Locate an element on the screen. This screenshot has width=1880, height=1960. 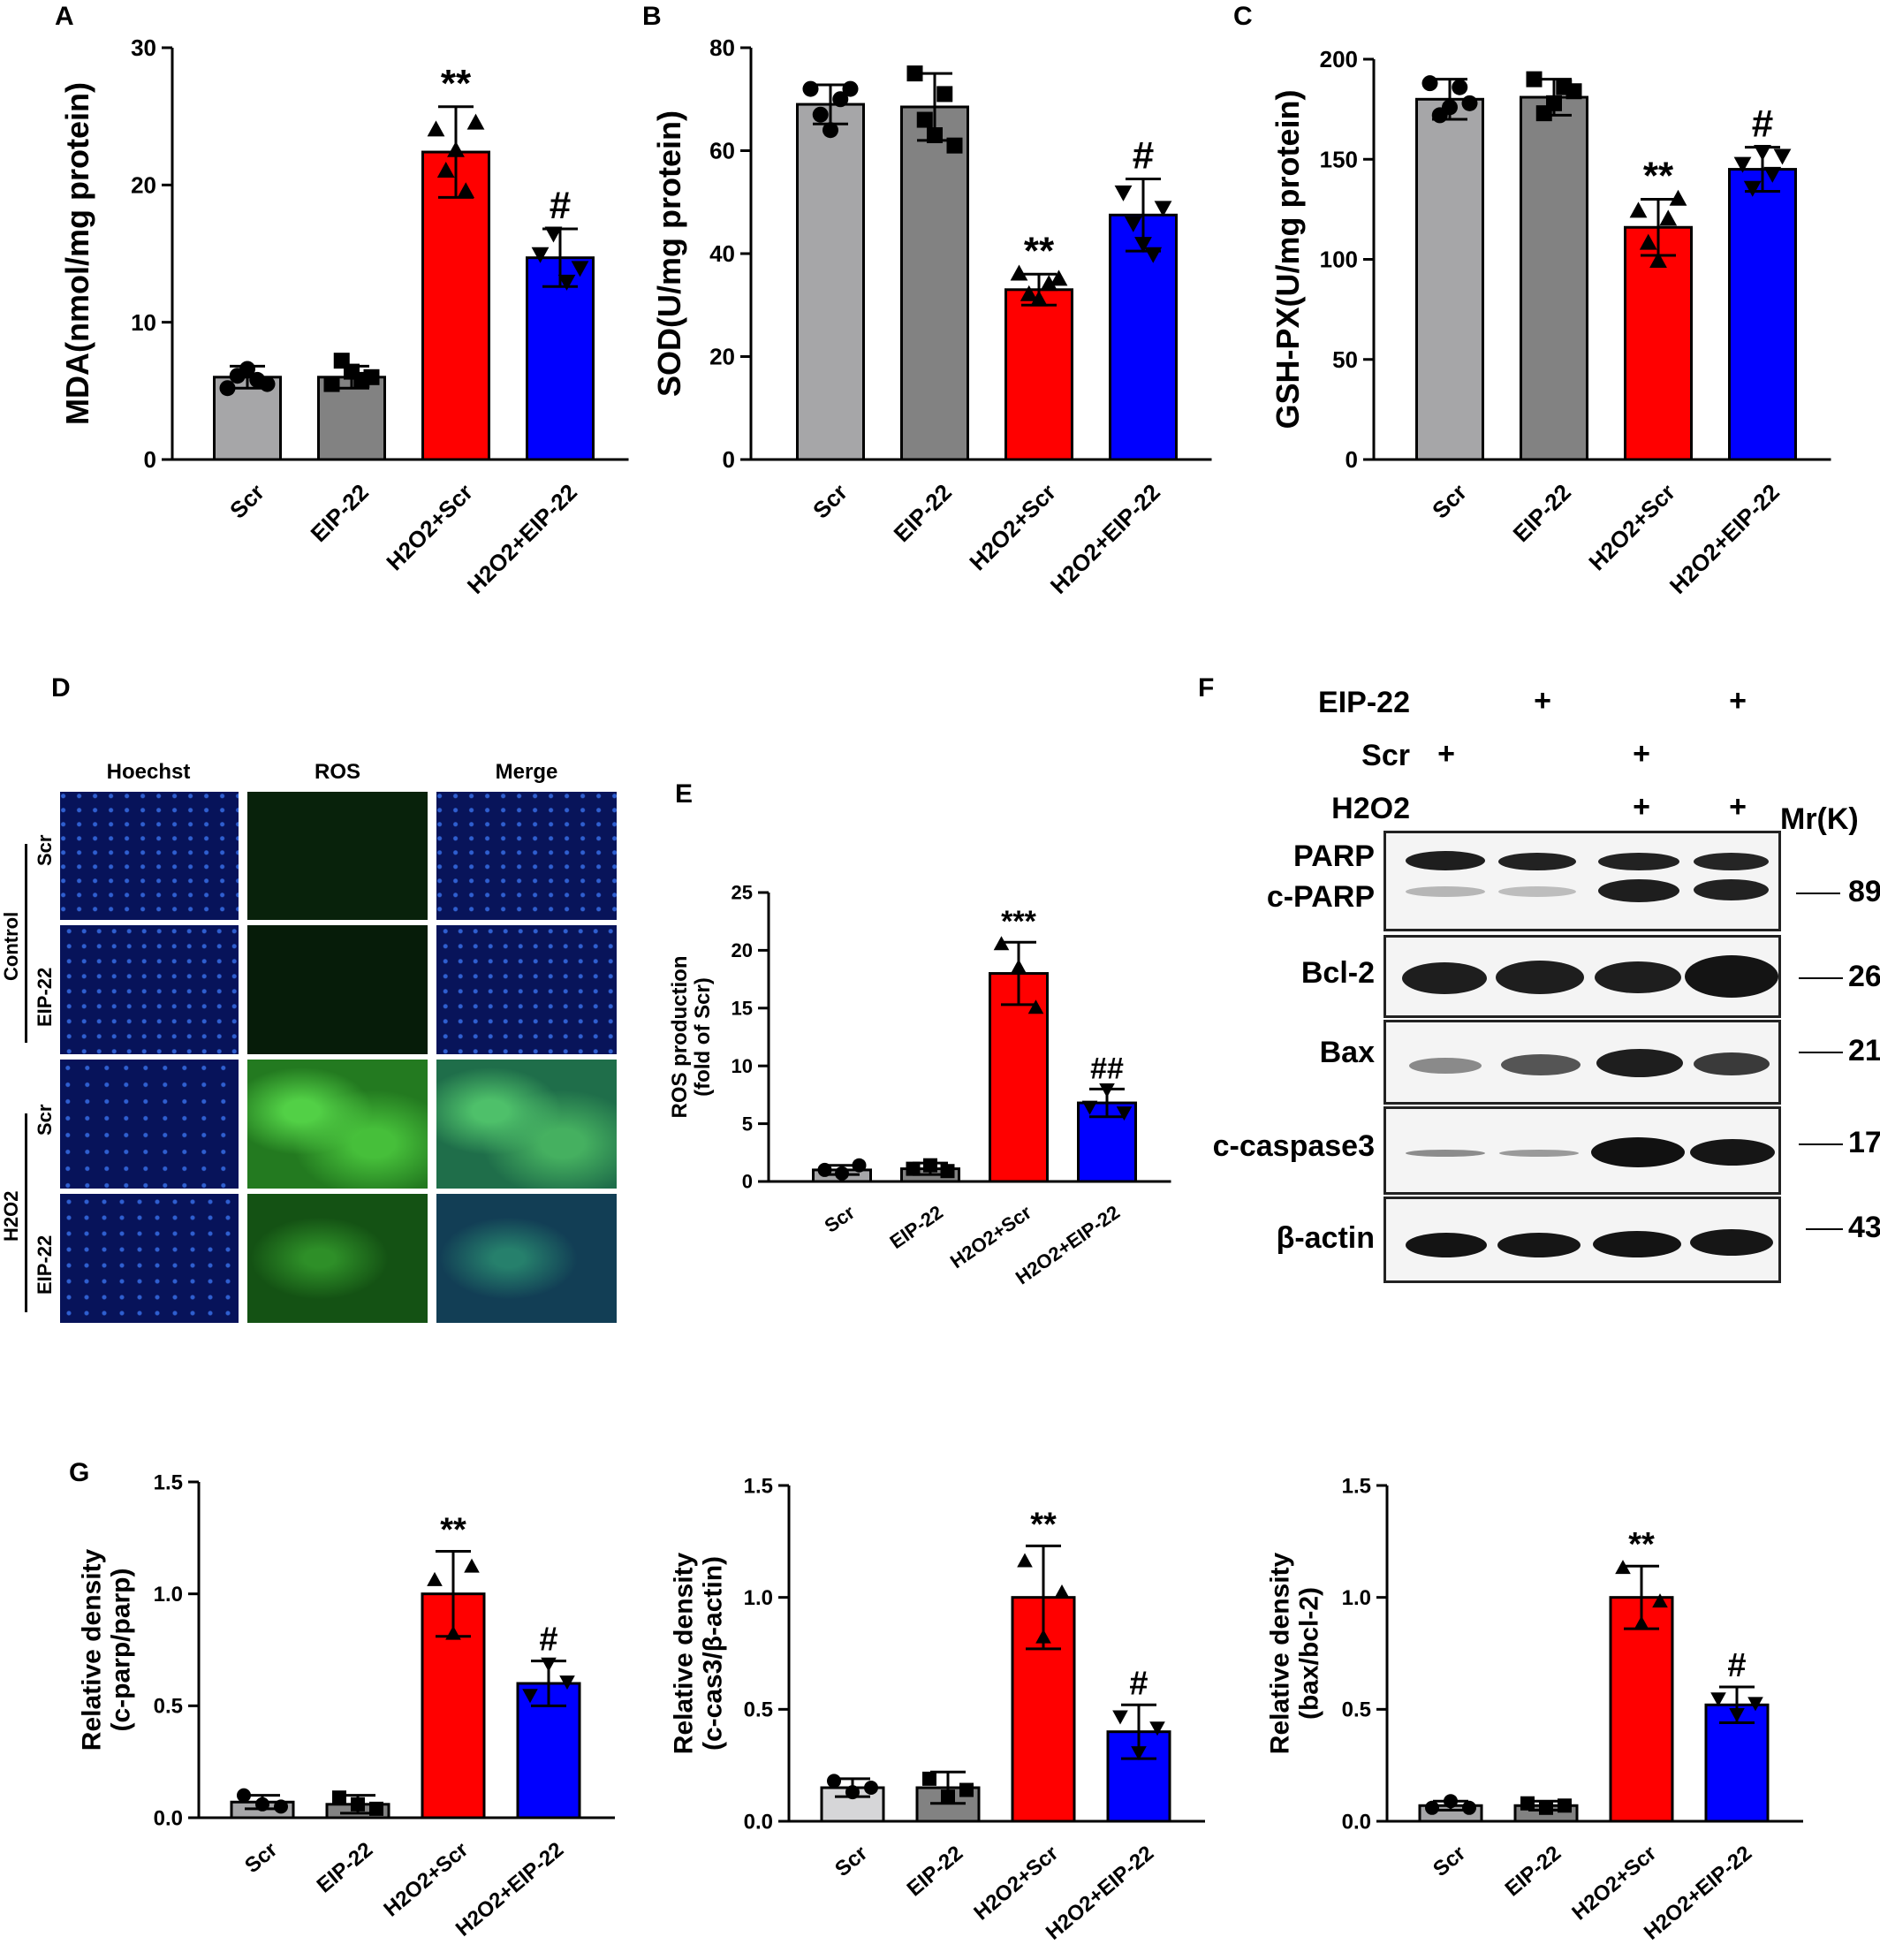
y-tick-label-c: 50 is located at coordinates (1345, 359).